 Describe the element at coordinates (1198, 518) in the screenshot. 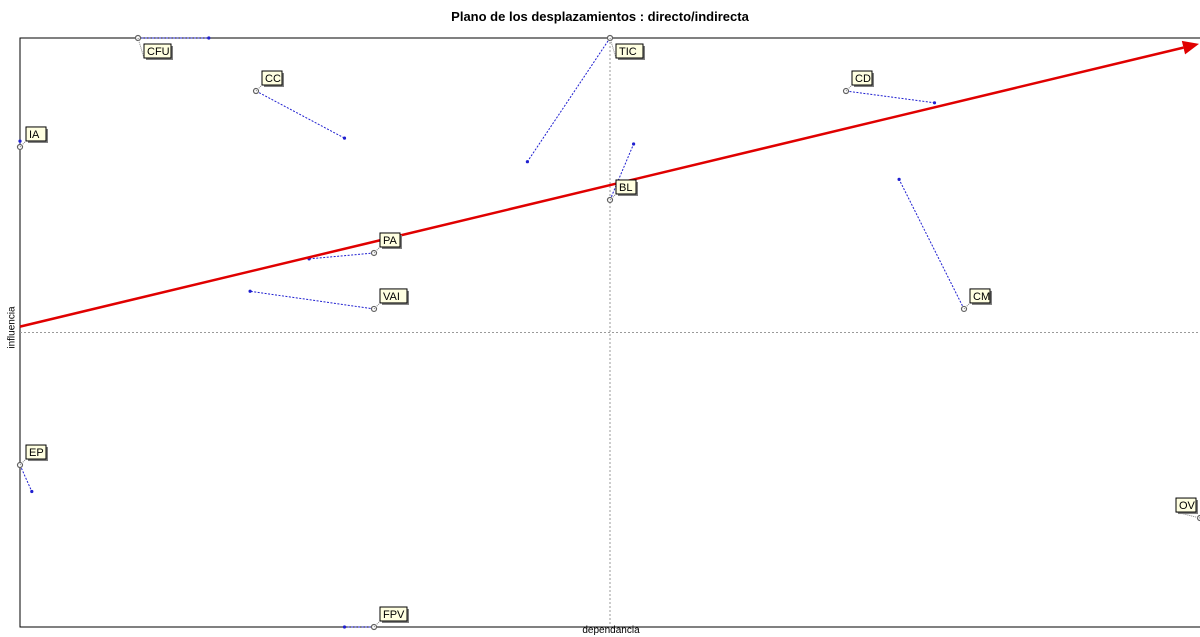

I see `direct-point-ov` at that location.